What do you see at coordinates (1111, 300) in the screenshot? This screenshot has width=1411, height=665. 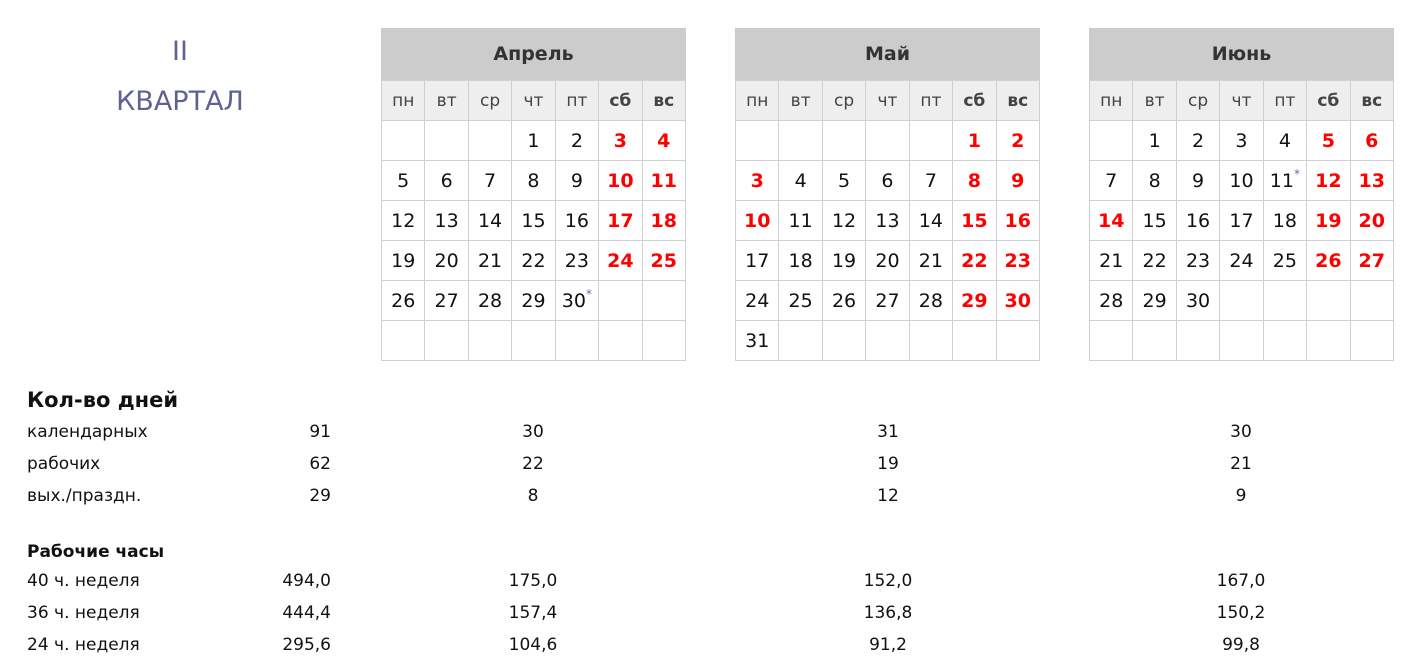 I see `day-cell: 28` at bounding box center [1111, 300].